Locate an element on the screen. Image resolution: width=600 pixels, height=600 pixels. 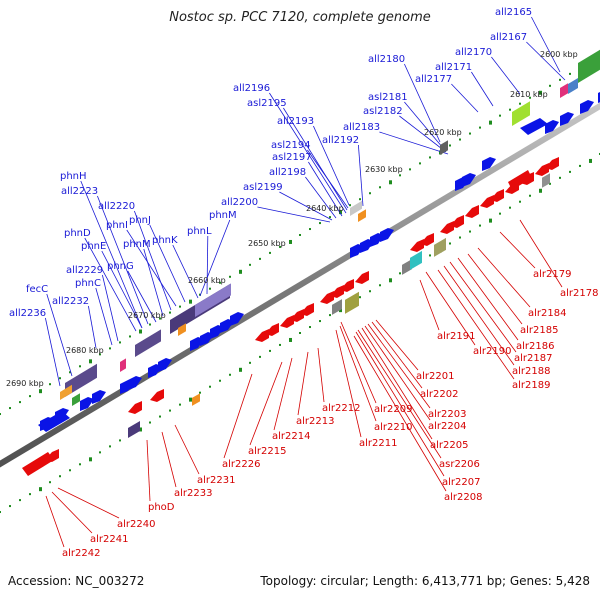
reverse-gene-label: alr2178 is located at coordinates (579, 293).